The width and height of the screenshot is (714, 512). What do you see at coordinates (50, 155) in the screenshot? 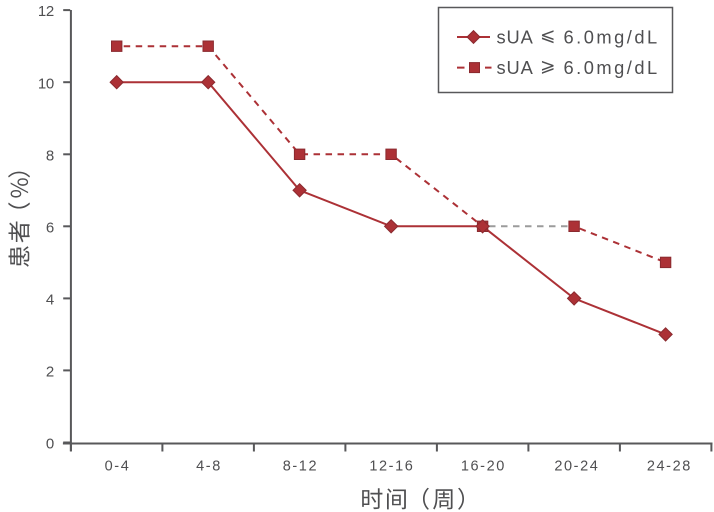
I see `svg-text: 8` at bounding box center [50, 155].